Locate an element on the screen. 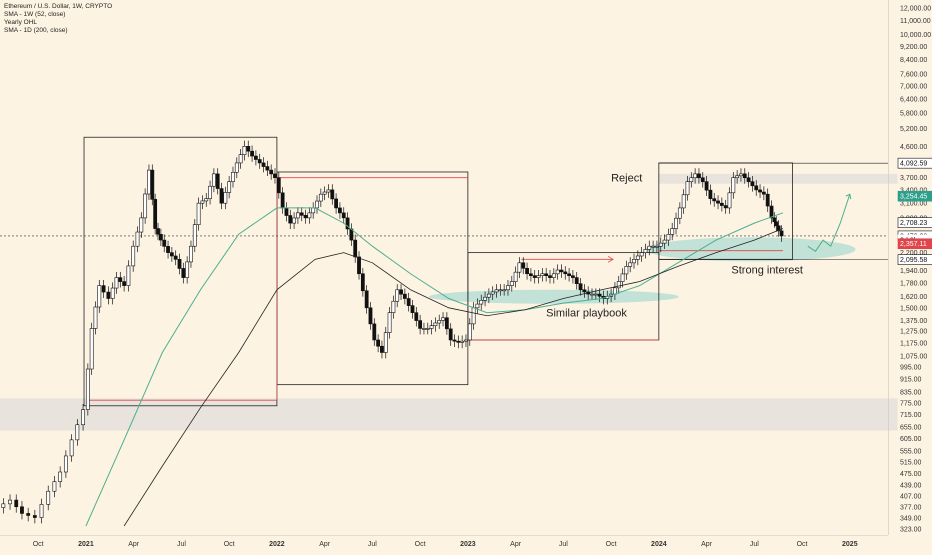 This screenshot has width=932, height=555. price-tick-label: 1,175.00 is located at coordinates (913, 343).